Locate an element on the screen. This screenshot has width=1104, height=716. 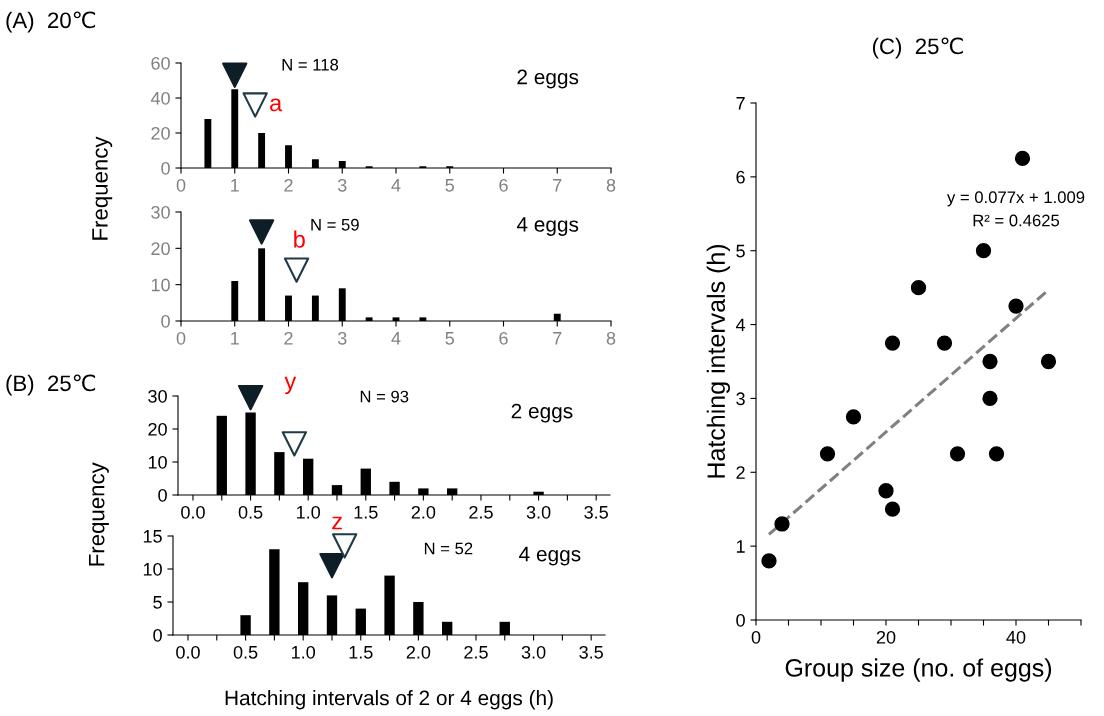
y-tick-label: 15 is located at coordinates (152, 536).